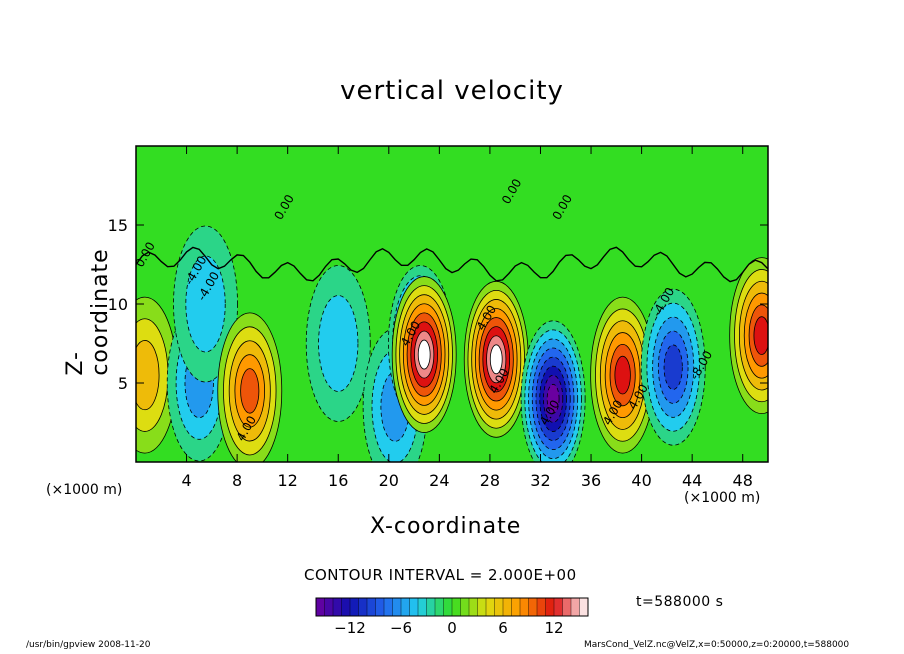 This screenshot has height=654, width=904. I want to click on x-tick-label: 40, so click(641, 480).